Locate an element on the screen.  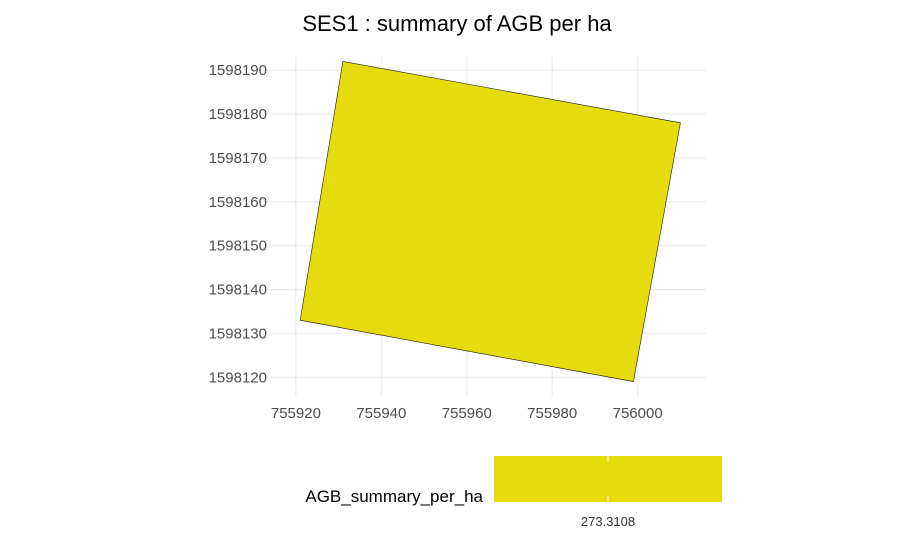
legend-color-bar is located at coordinates (608, 479).